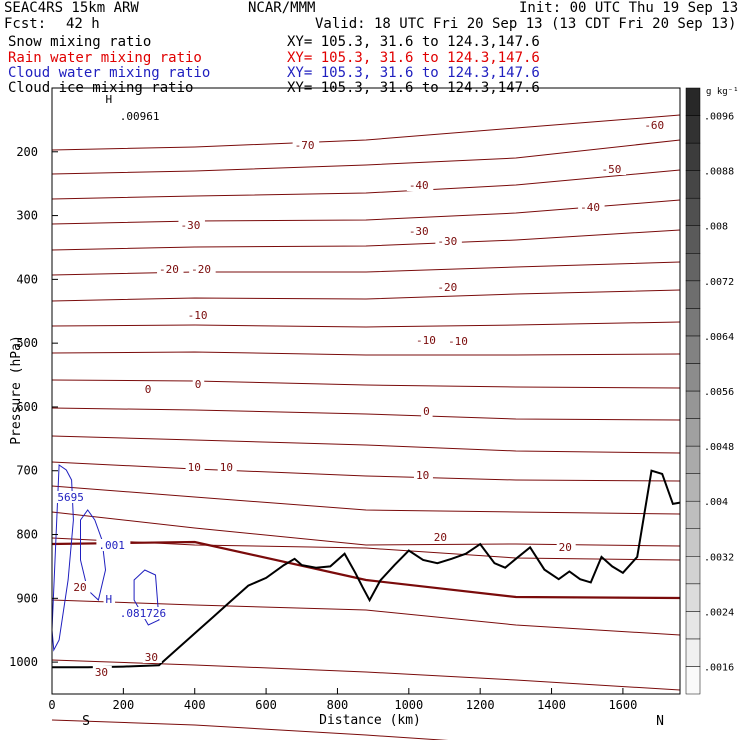  I want to click on colorbar-tick-label: .0088, so click(719, 172).